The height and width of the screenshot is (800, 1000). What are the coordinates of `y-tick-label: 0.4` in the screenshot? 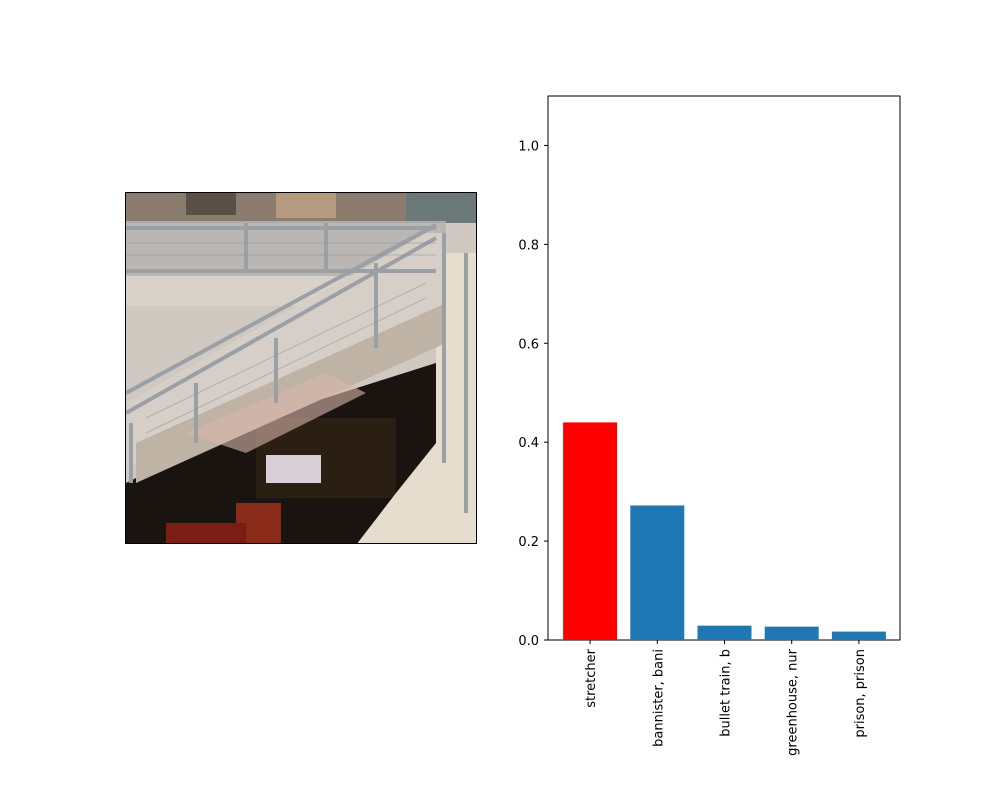 It's located at (528, 443).